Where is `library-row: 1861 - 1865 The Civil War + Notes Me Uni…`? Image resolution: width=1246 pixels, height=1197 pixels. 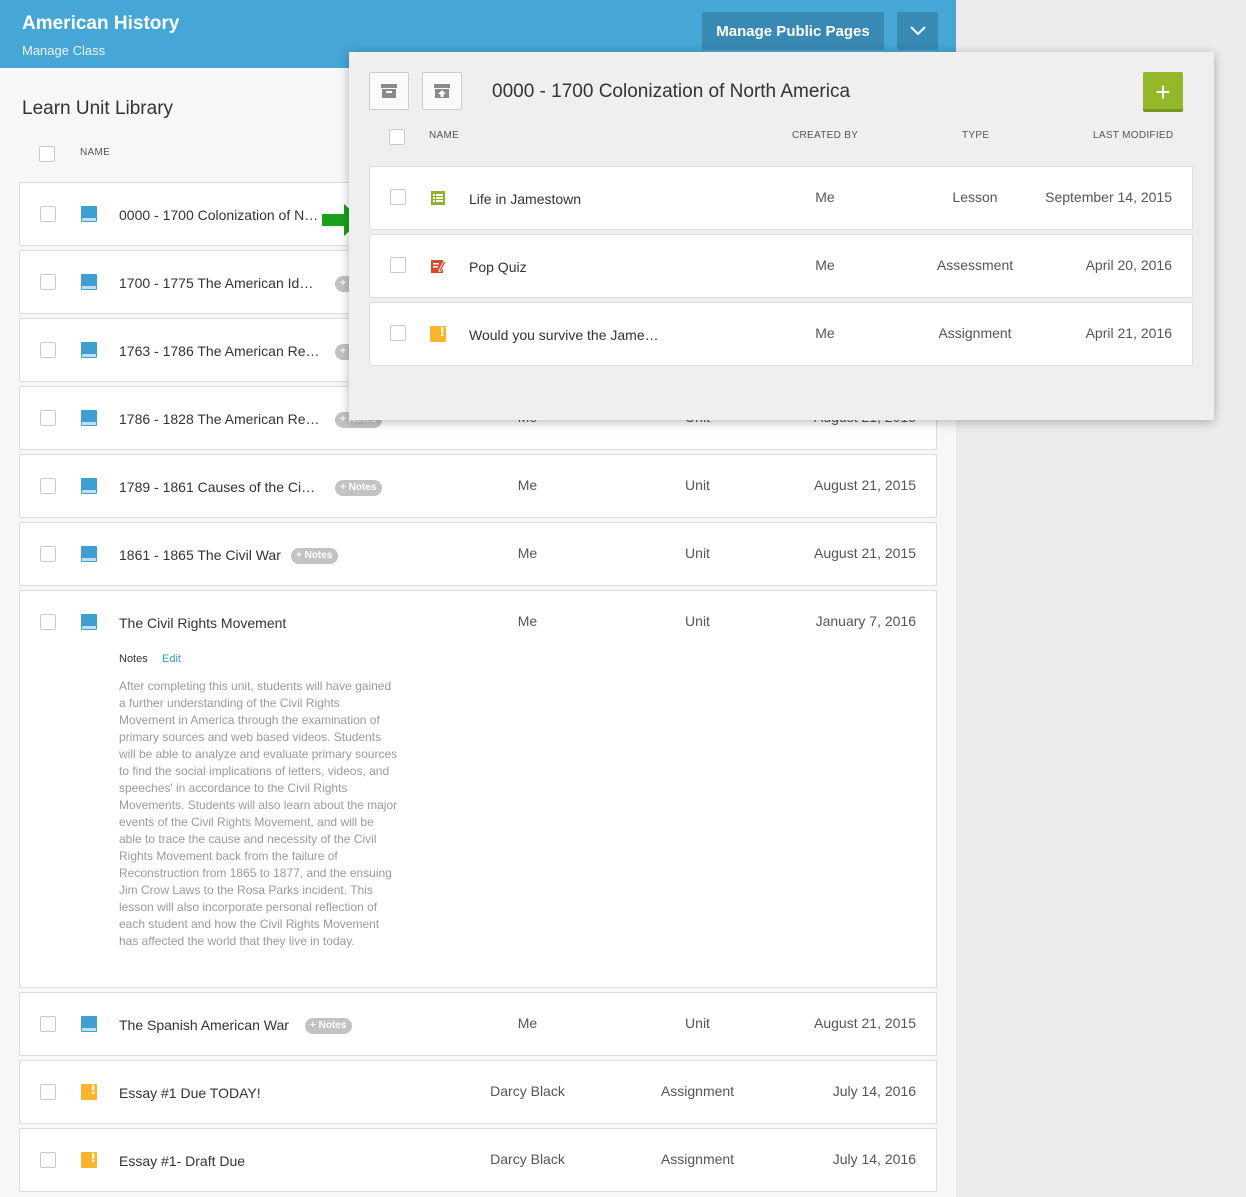 library-row: 1861 - 1865 The Civil War + Notes Me Uni… is located at coordinates (478, 554).